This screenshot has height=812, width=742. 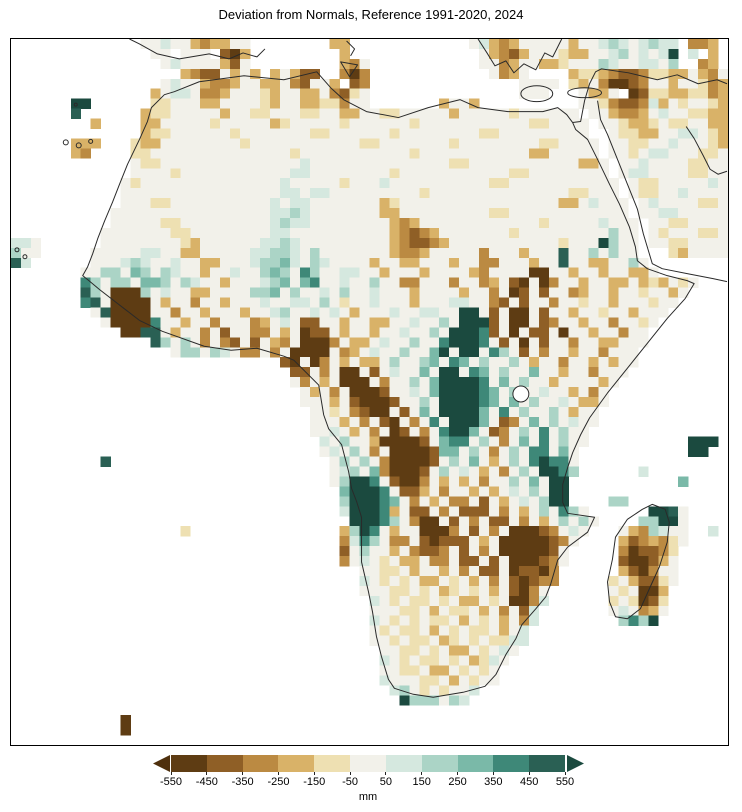 I want to click on colorbar-tick-label: 350, so click(x=493, y=782).